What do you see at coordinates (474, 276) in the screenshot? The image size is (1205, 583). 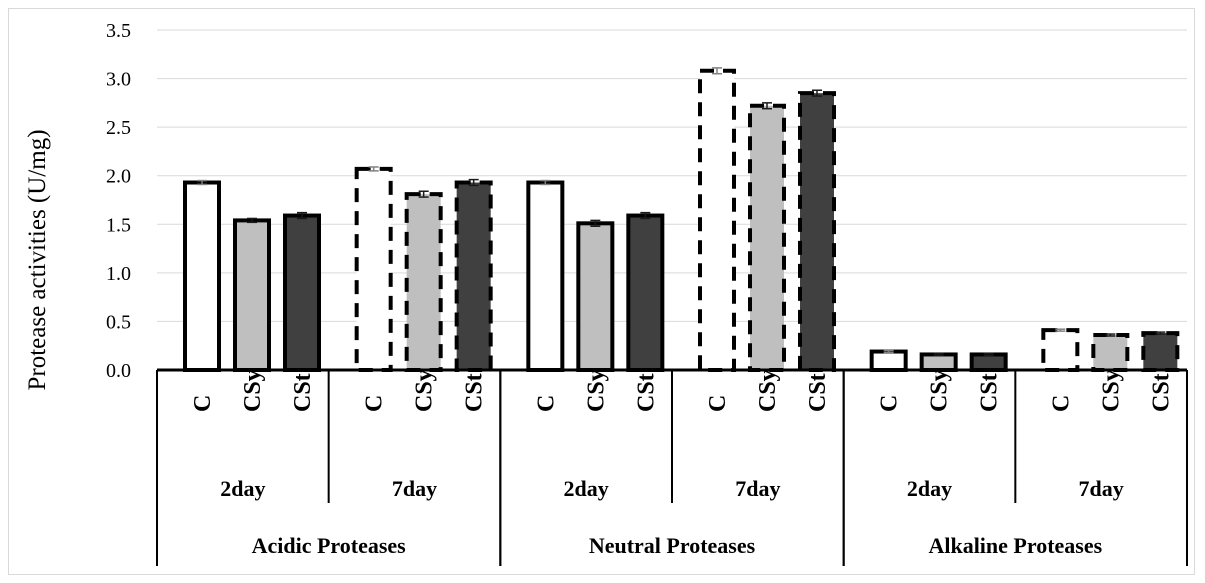 I see `bar-acidic-7day-cst` at bounding box center [474, 276].